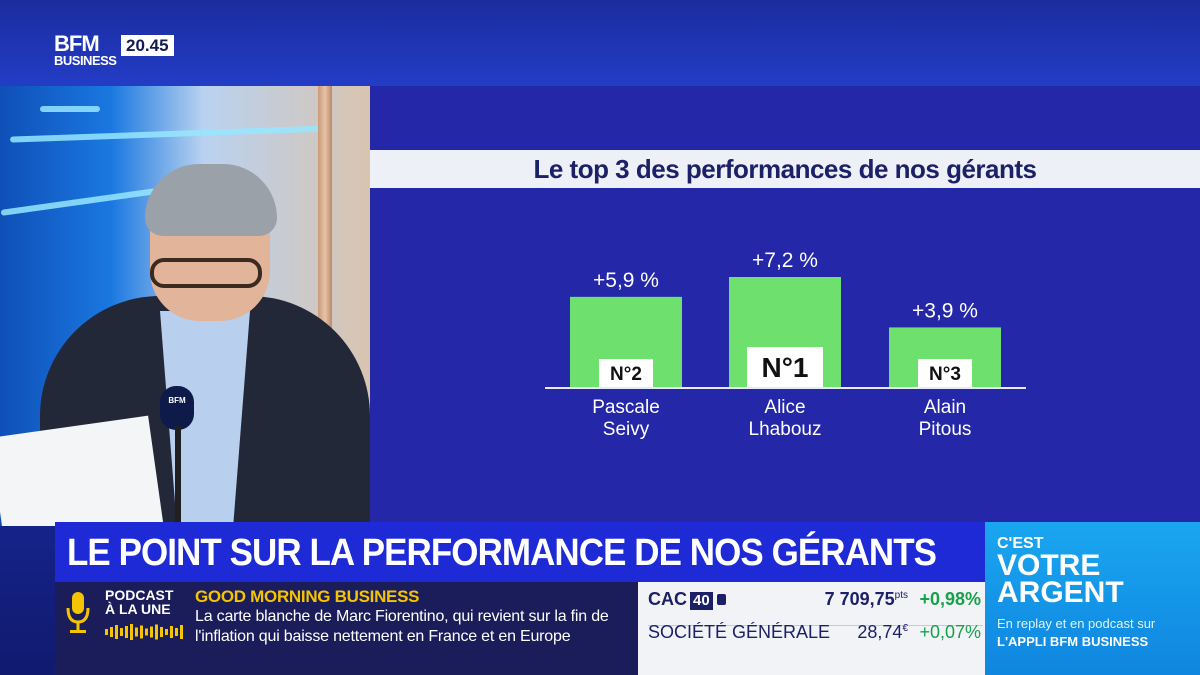 This screenshot has width=1200, height=675. What do you see at coordinates (701, 601) in the screenshot?
I see `index-badge: 40` at bounding box center [701, 601].